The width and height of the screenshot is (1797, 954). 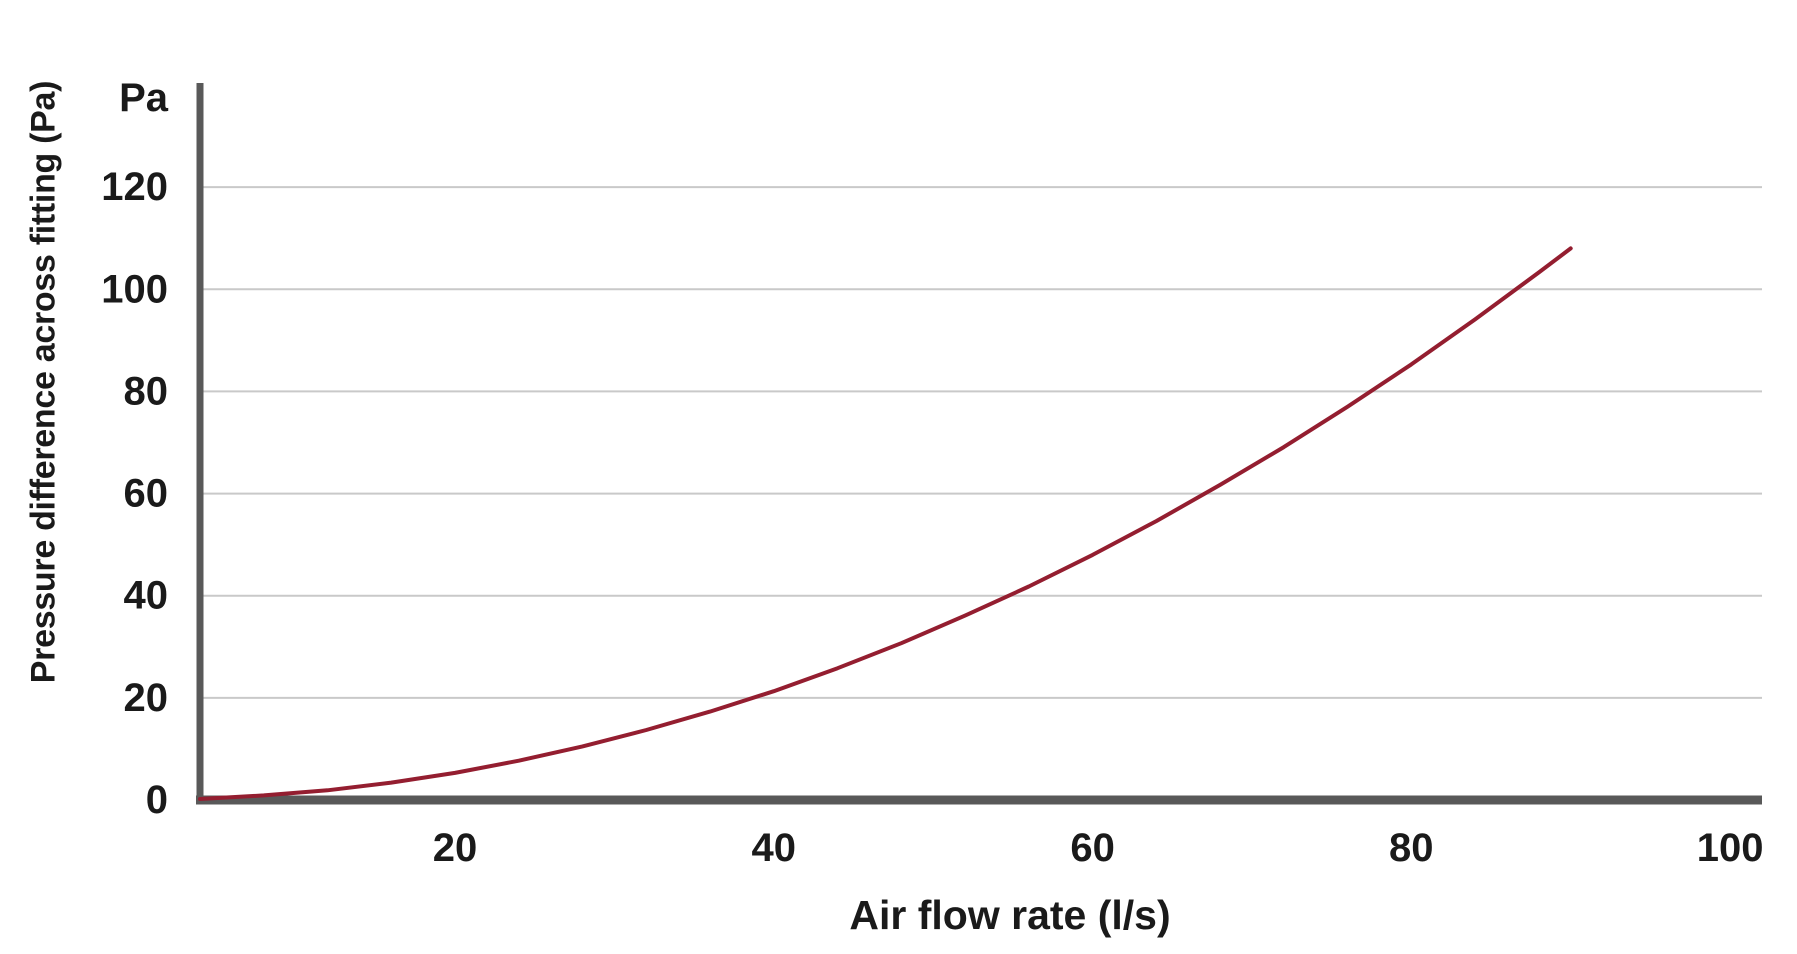 I want to click on y-axis-unit-label: Pa, so click(x=143, y=98).